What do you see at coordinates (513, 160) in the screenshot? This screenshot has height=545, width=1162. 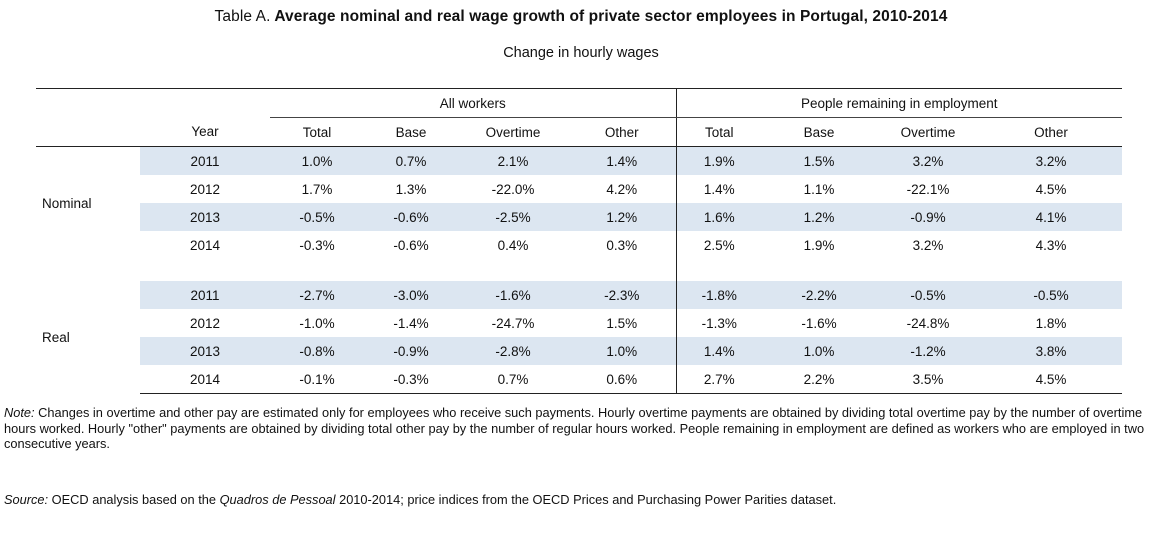 I see `value-cell: 2.1%` at bounding box center [513, 160].